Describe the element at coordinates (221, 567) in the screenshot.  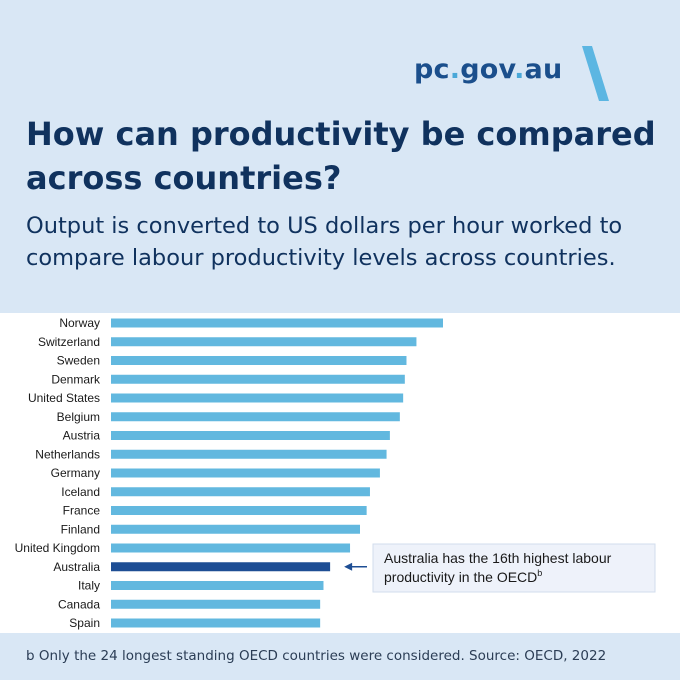
I see `bar-highlighted` at that location.